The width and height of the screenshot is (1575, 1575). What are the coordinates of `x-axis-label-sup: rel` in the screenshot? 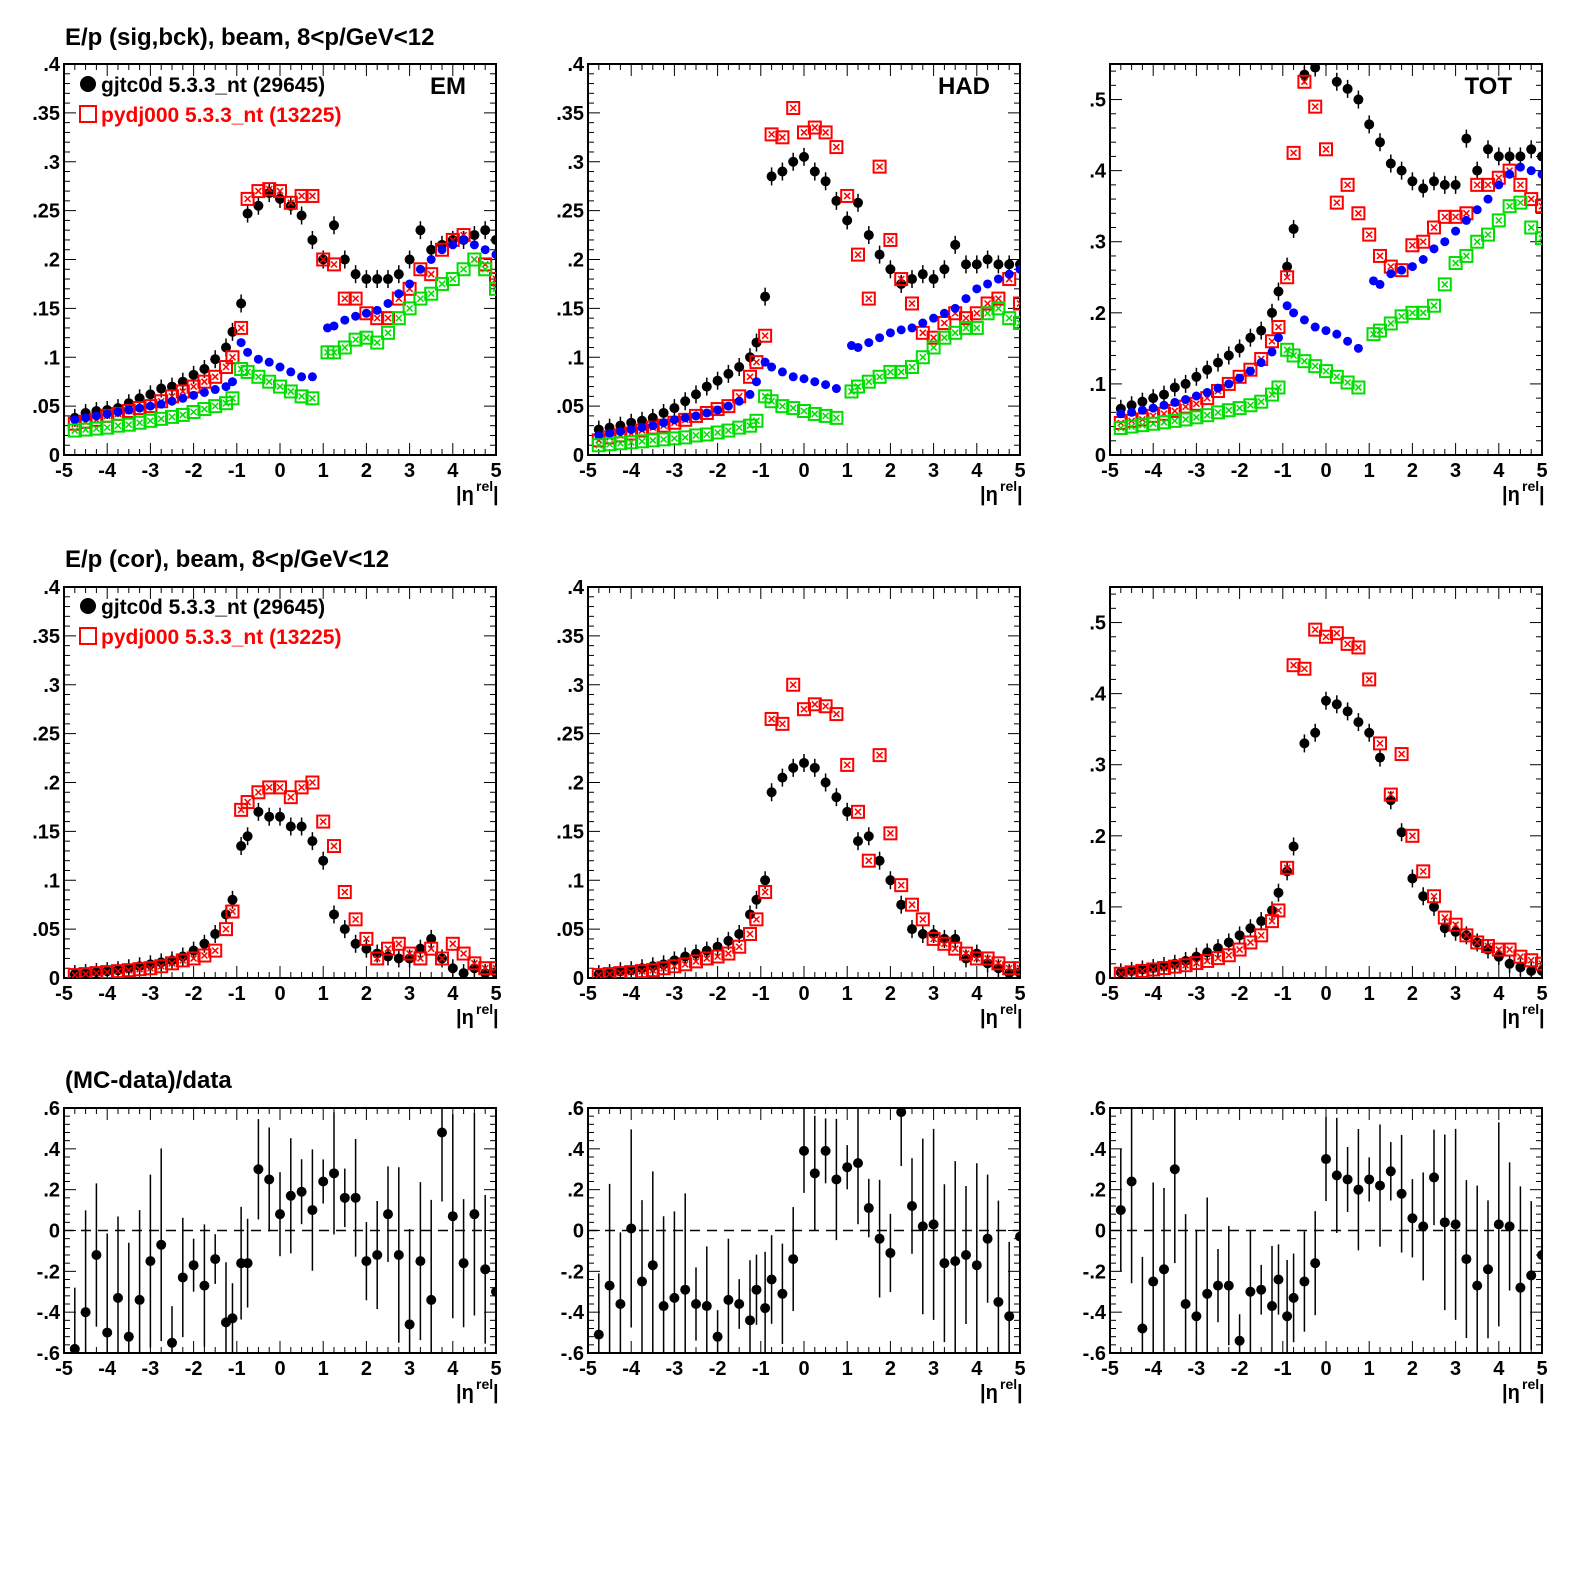 It's located at (1530, 1009).